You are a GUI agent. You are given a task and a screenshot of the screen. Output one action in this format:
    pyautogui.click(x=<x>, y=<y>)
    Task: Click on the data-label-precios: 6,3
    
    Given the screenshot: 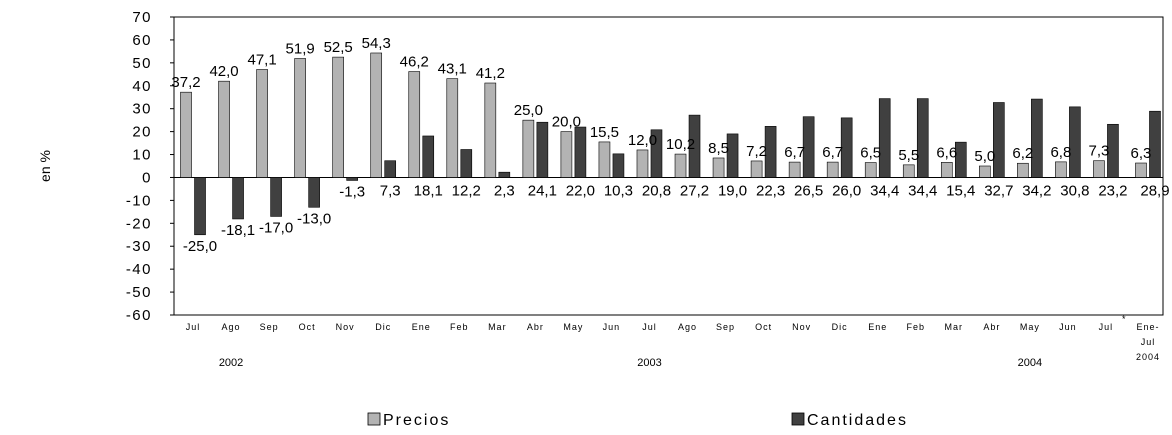 What is the action you would take?
    pyautogui.click(x=1141, y=153)
    